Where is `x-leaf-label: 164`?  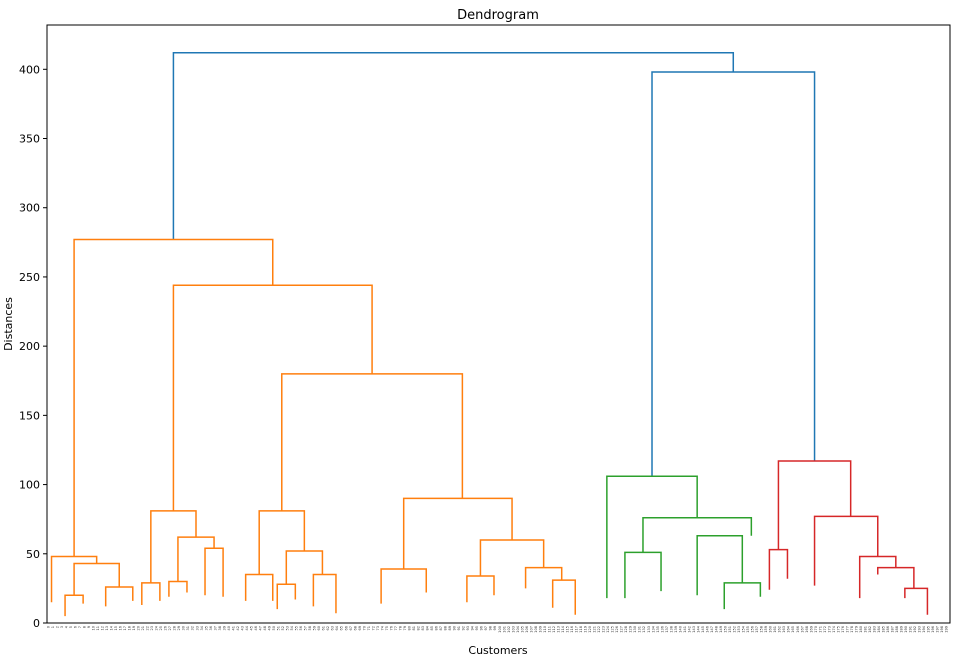
x-leaf-label: 164 is located at coordinates (789, 628).